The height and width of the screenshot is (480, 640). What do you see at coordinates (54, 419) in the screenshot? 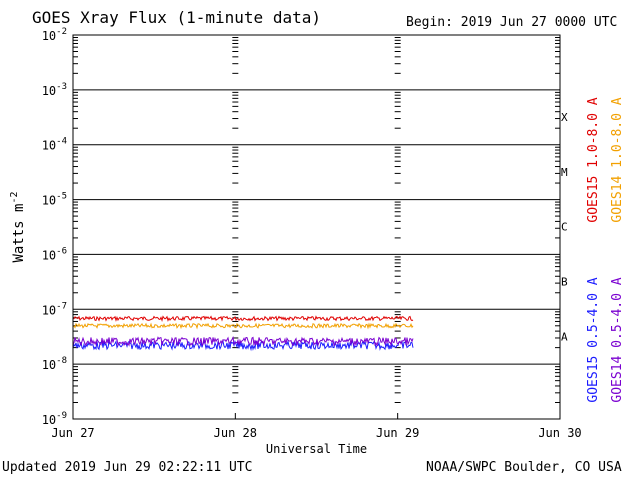
I see `y-tick-label: 10⁻⁹` at bounding box center [54, 419].